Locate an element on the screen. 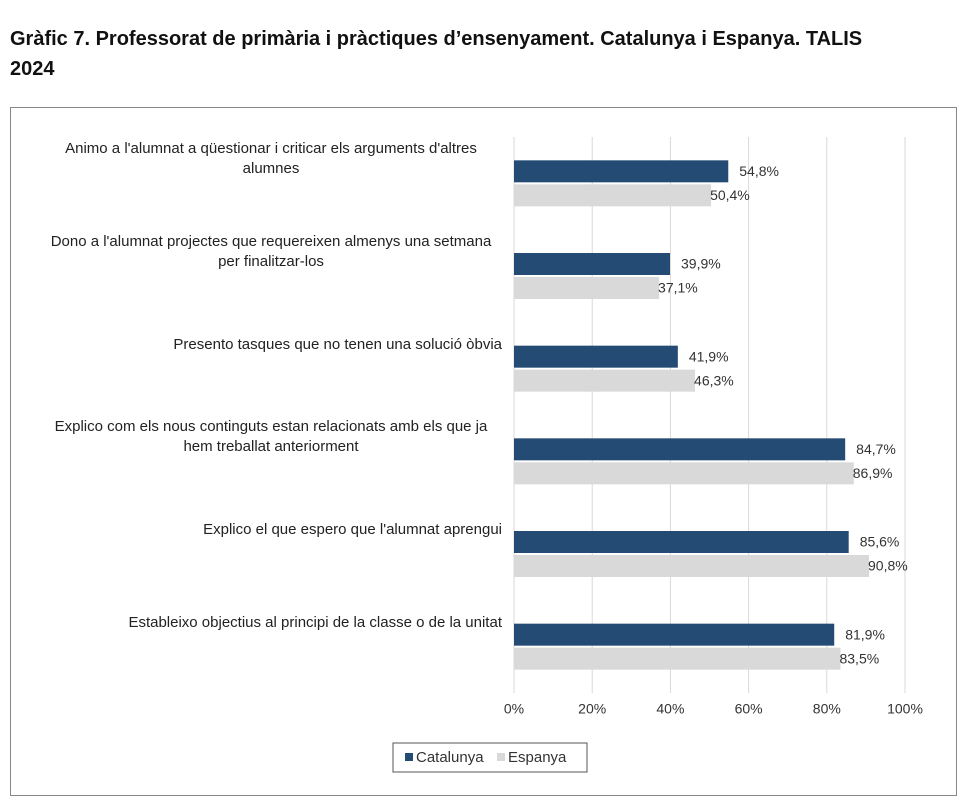  value-label: 81,9% is located at coordinates (865, 634).